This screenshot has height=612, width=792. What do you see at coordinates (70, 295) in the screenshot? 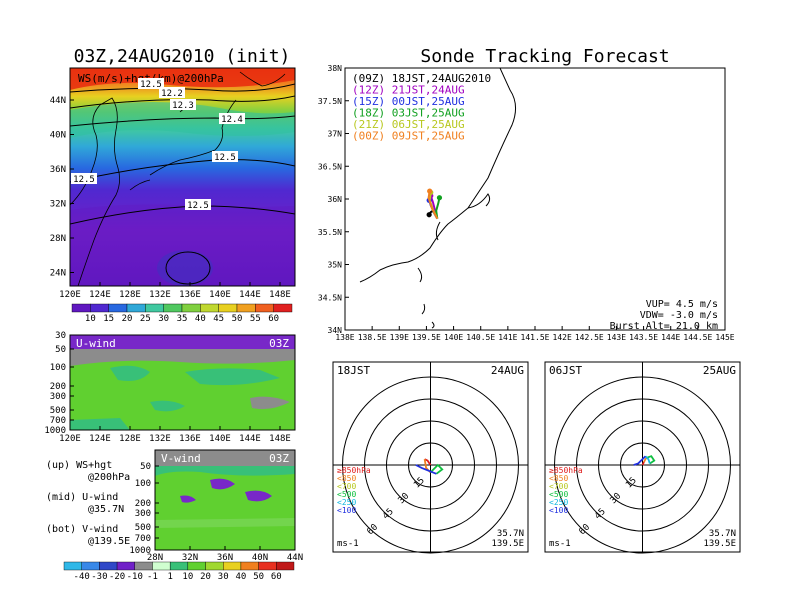
I see `map-x-tick-label: 120E` at bounding box center [70, 295].